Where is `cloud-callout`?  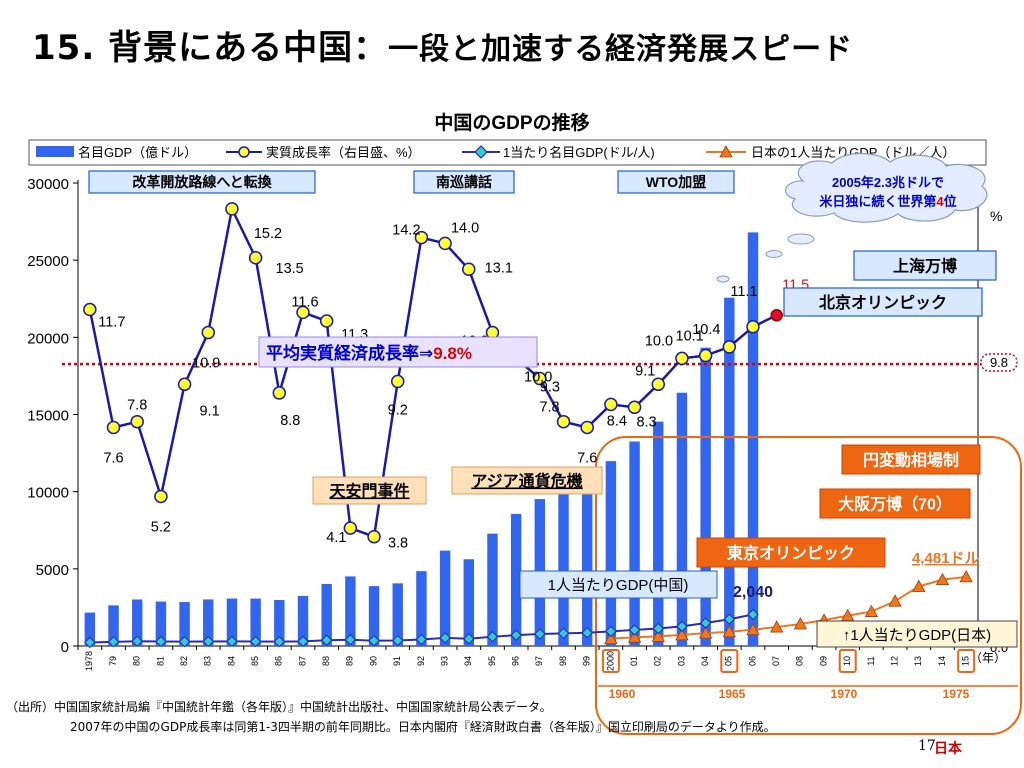 cloud-callout is located at coordinates (886, 187).